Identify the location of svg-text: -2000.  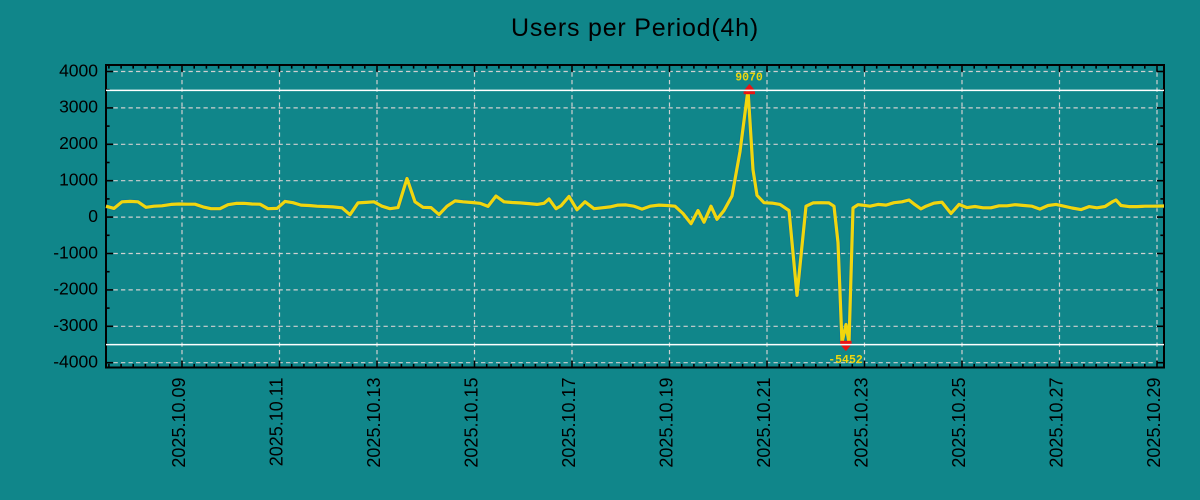
(75, 289).